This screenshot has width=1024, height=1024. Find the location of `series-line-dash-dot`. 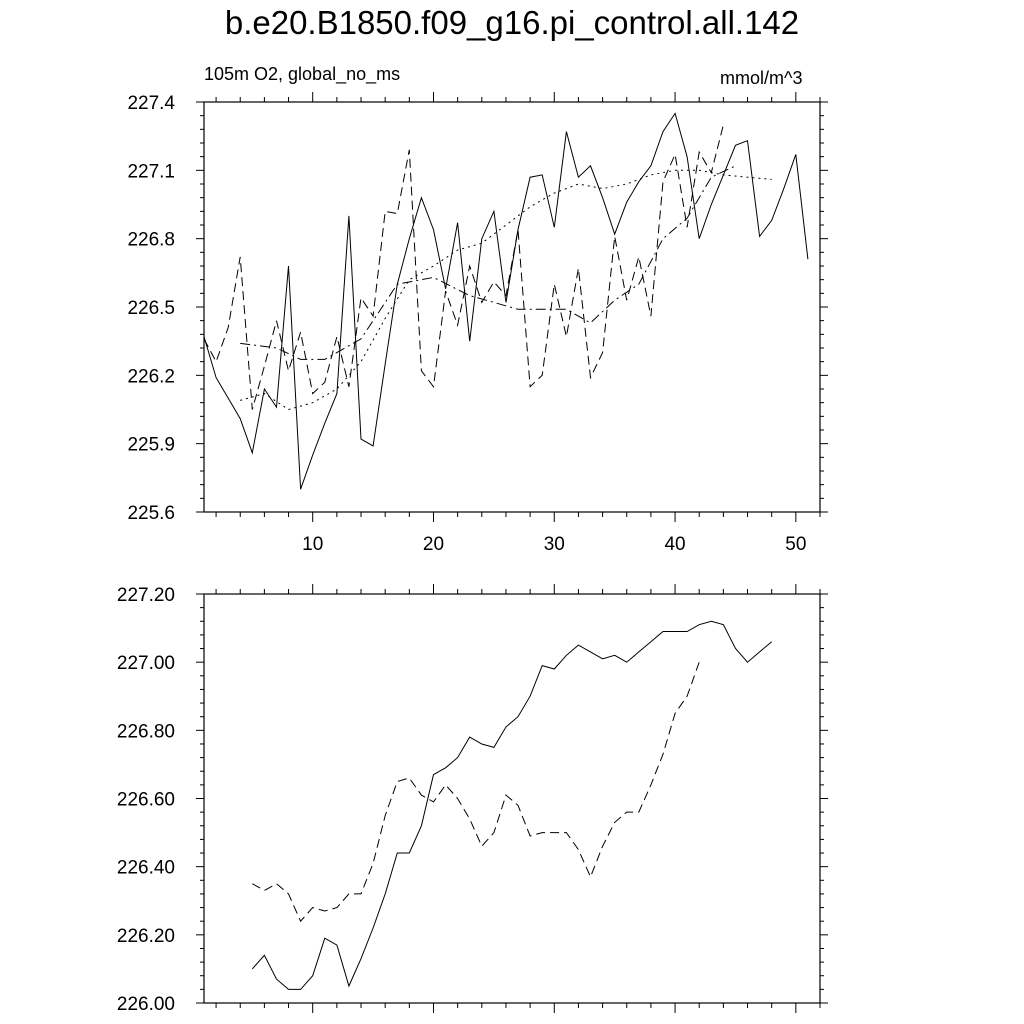

series-line-dash-dot is located at coordinates (488, 262).